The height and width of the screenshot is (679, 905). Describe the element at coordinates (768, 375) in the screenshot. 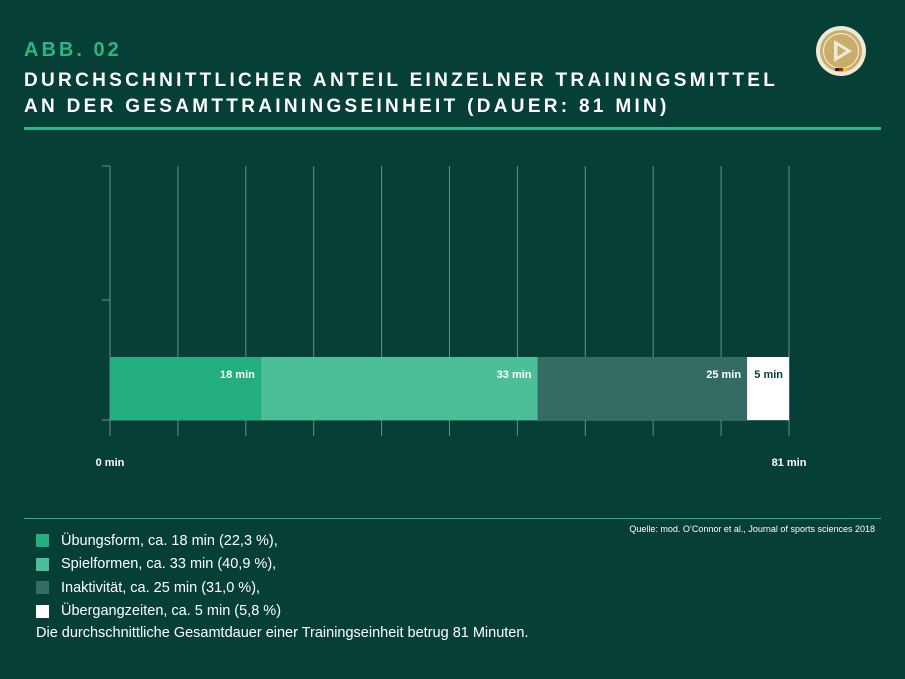

I see `bar-data-label: 5 min` at that location.